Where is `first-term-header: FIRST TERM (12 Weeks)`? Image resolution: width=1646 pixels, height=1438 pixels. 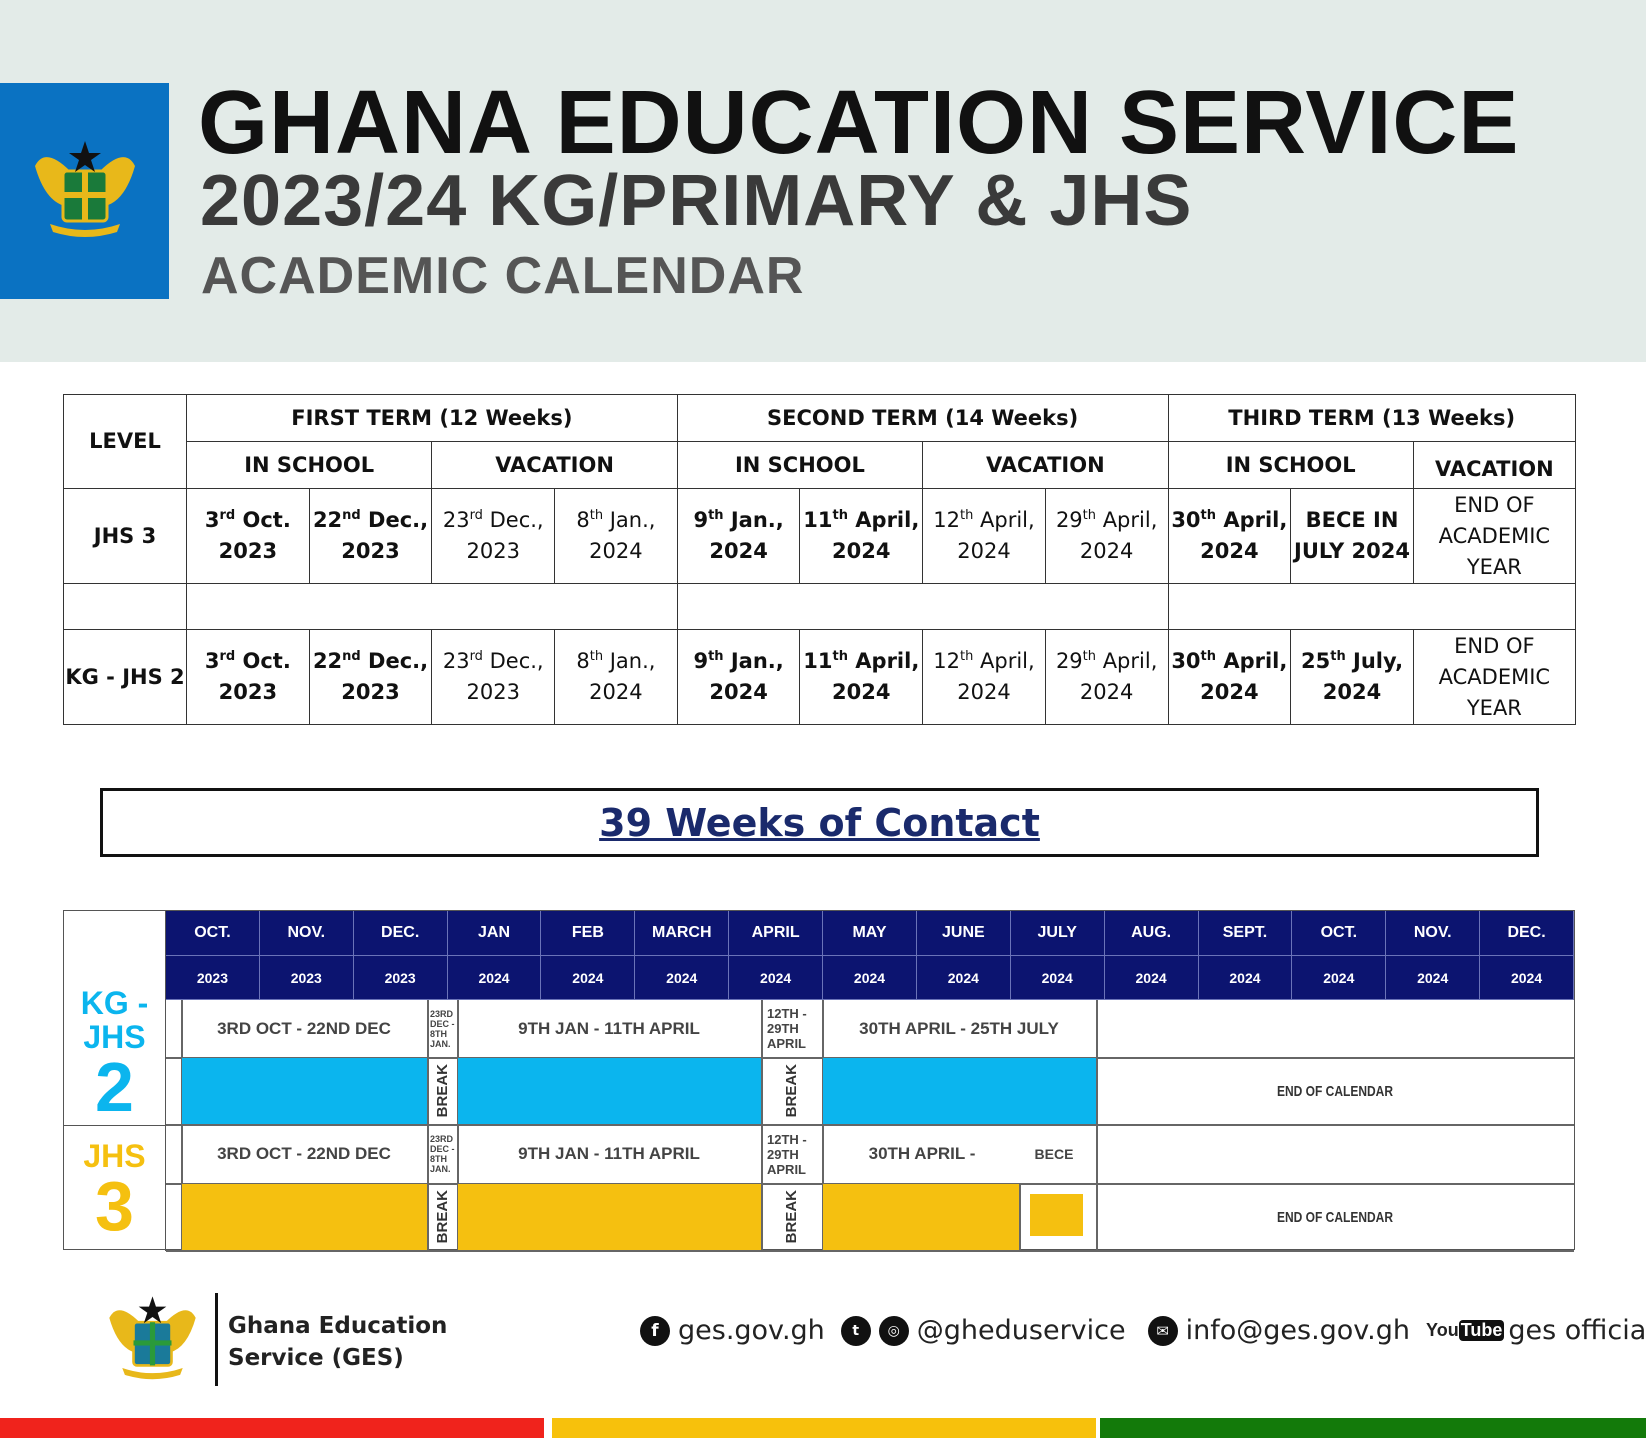
first-term-header: FIRST TERM (12 Weeks) is located at coordinates (432, 418).